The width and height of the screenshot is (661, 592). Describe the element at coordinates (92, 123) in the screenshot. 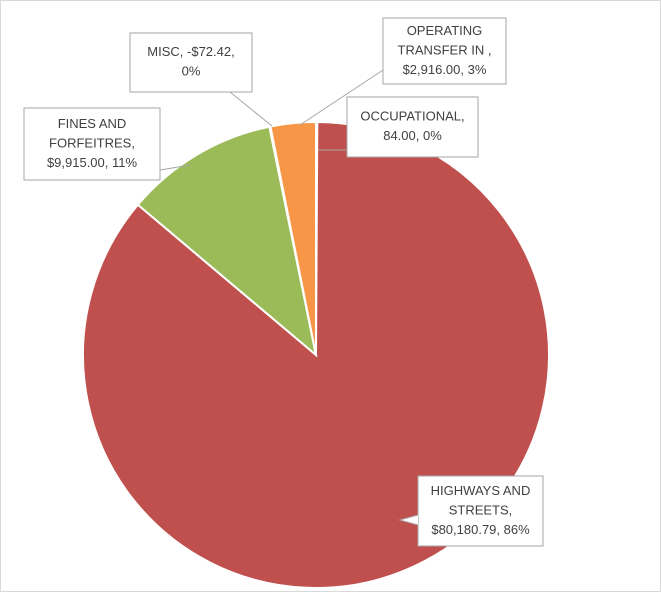

I see `data-label: FINES AND` at that location.